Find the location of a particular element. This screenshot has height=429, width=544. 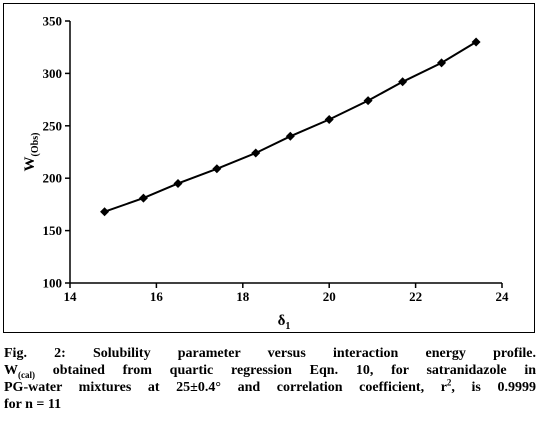

y-tick-label: 200 is located at coordinates (53, 178).